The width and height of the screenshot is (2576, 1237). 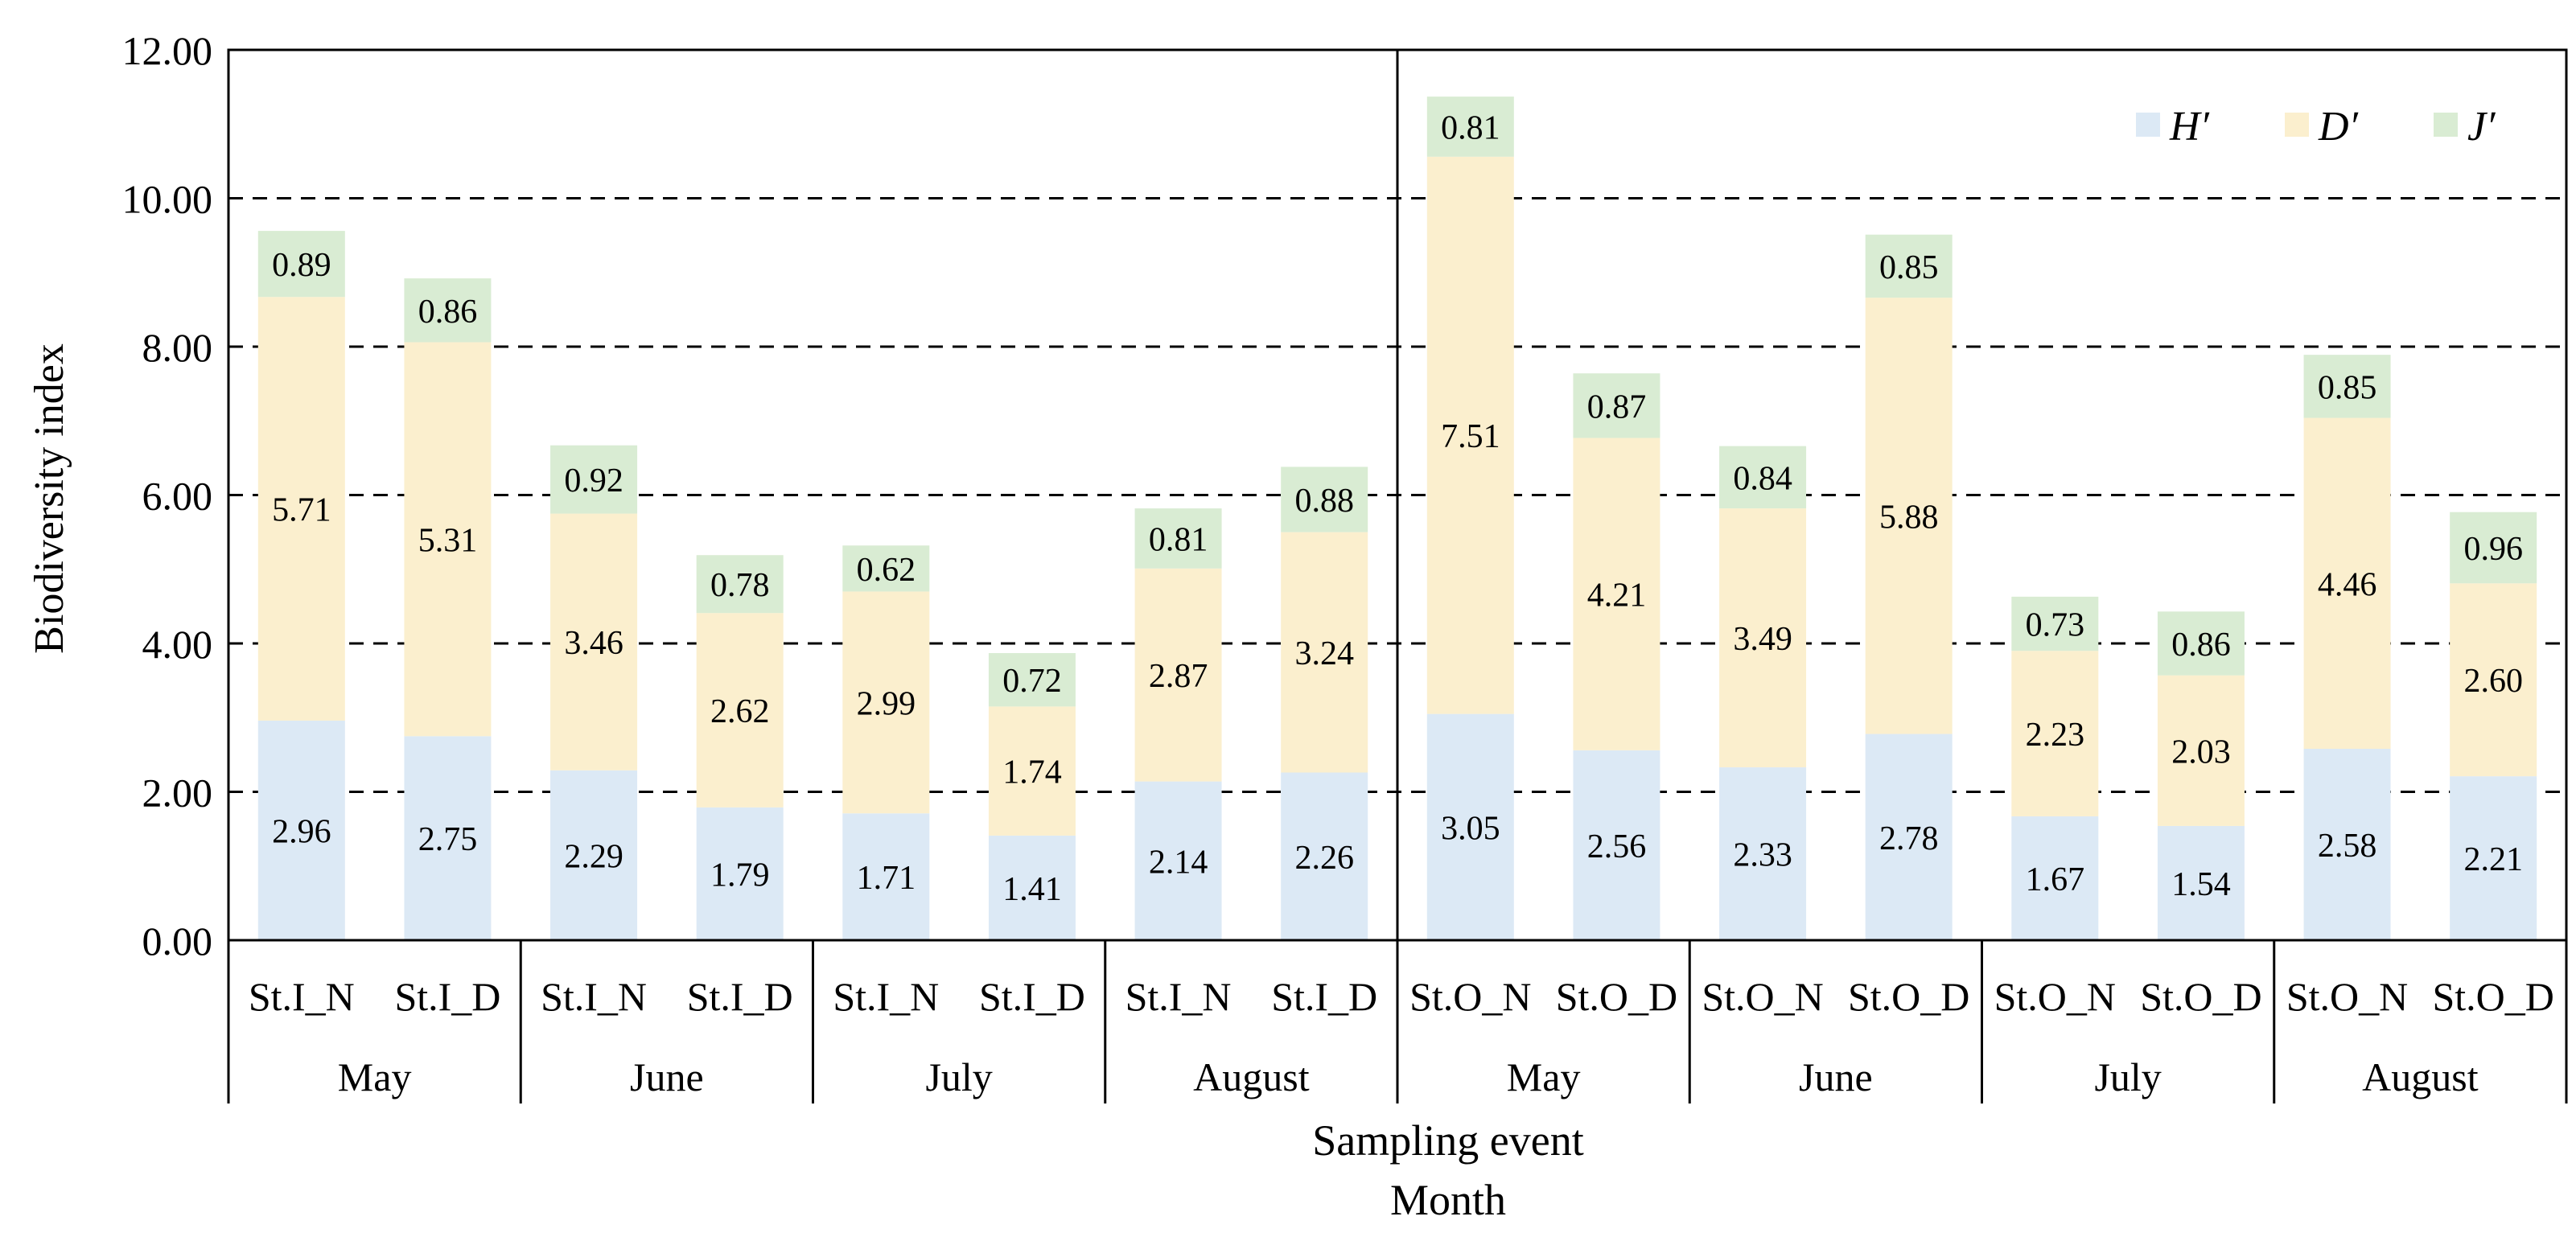 I want to click on y-axis-title: Biodiversity index, so click(x=49, y=499).